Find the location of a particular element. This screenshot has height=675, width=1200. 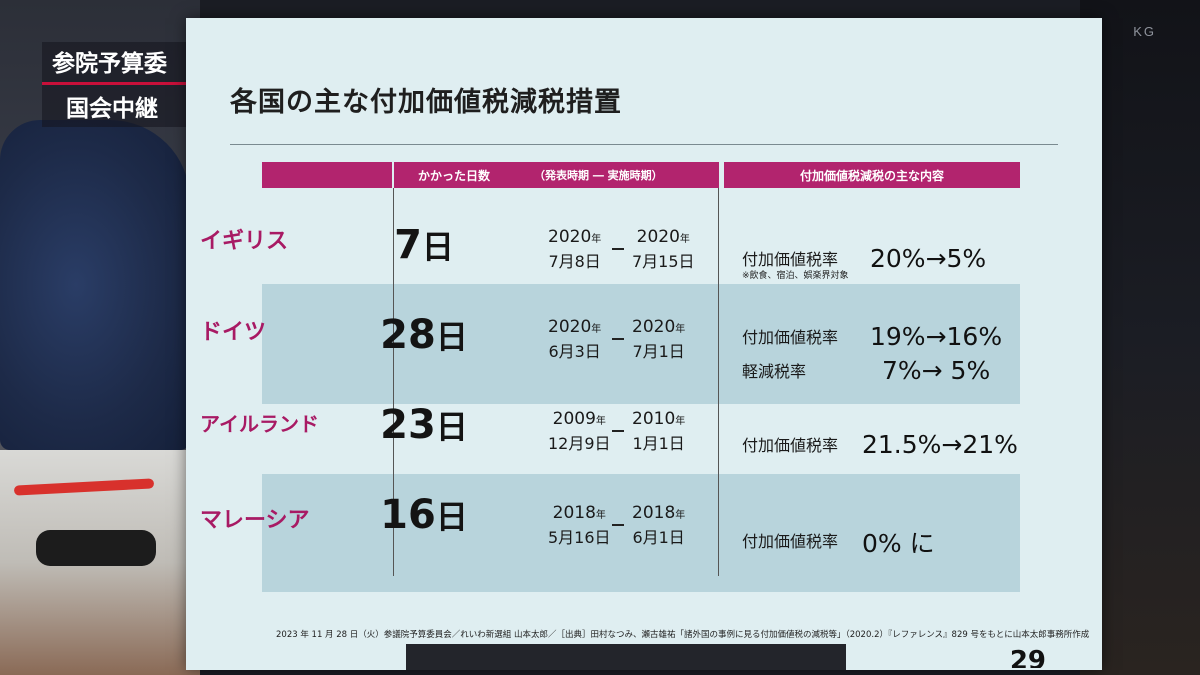

title-divider is located at coordinates (644, 144).